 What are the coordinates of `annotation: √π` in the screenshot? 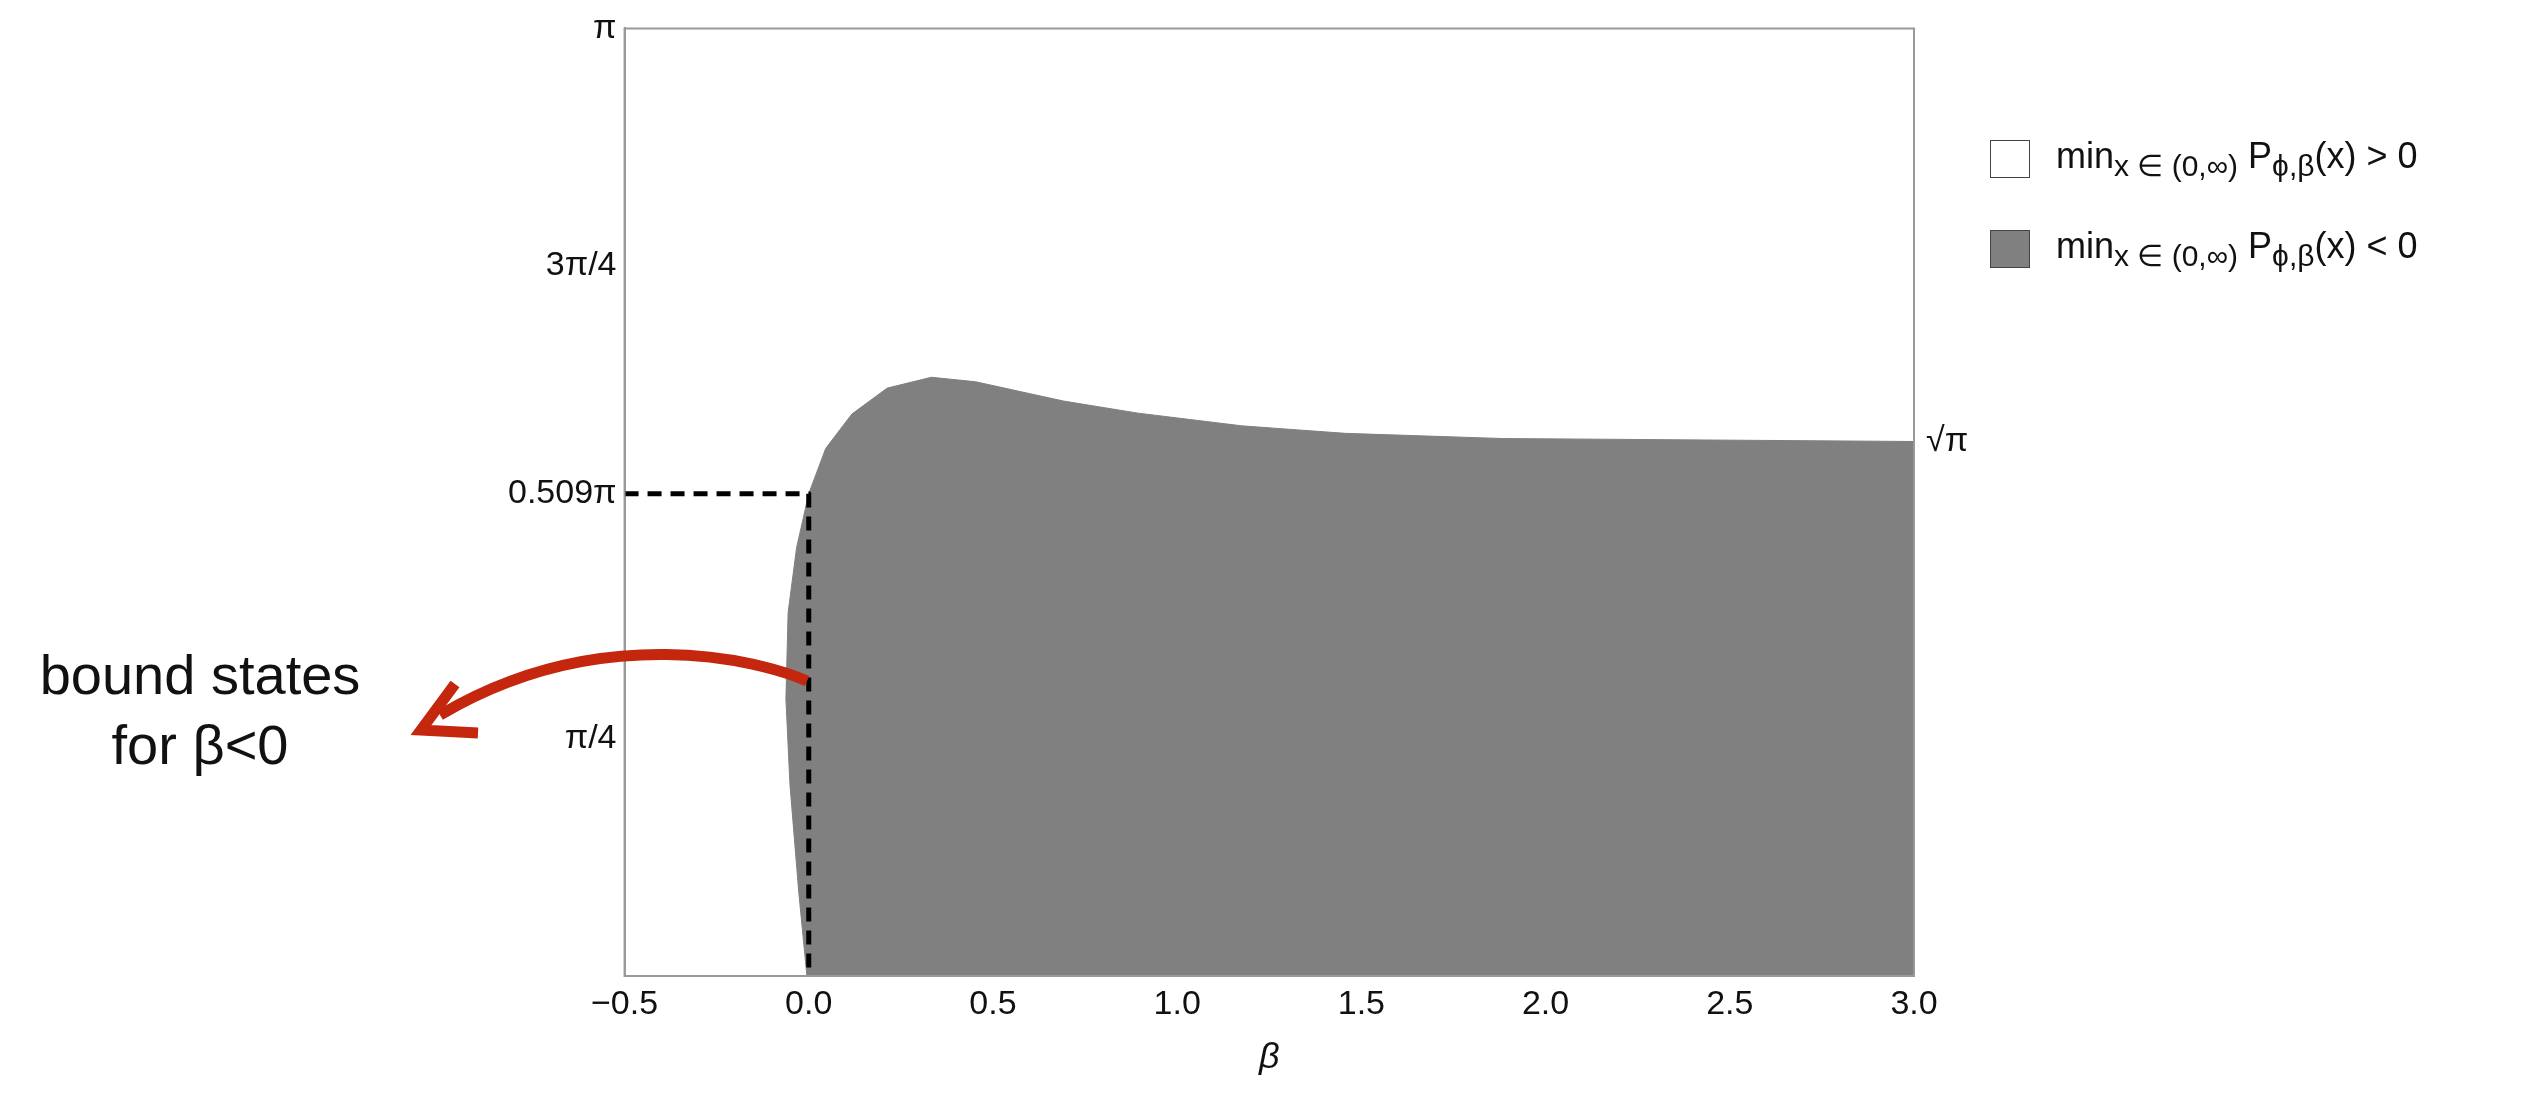 It's located at (1947, 438).